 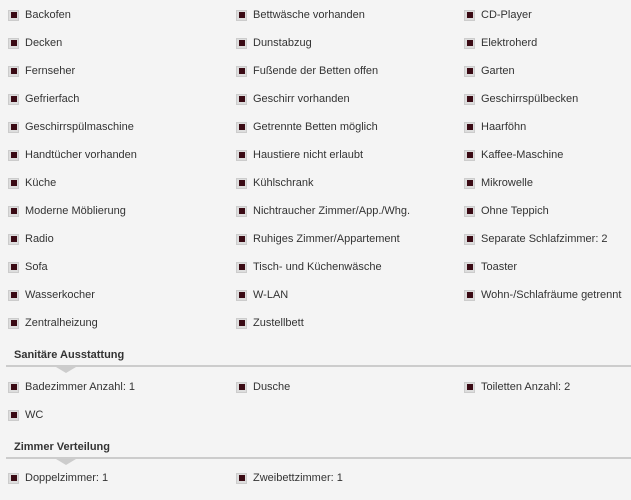 I want to click on amenity-item: Ruhiges Zimmer/Appartement, so click(x=350, y=239).